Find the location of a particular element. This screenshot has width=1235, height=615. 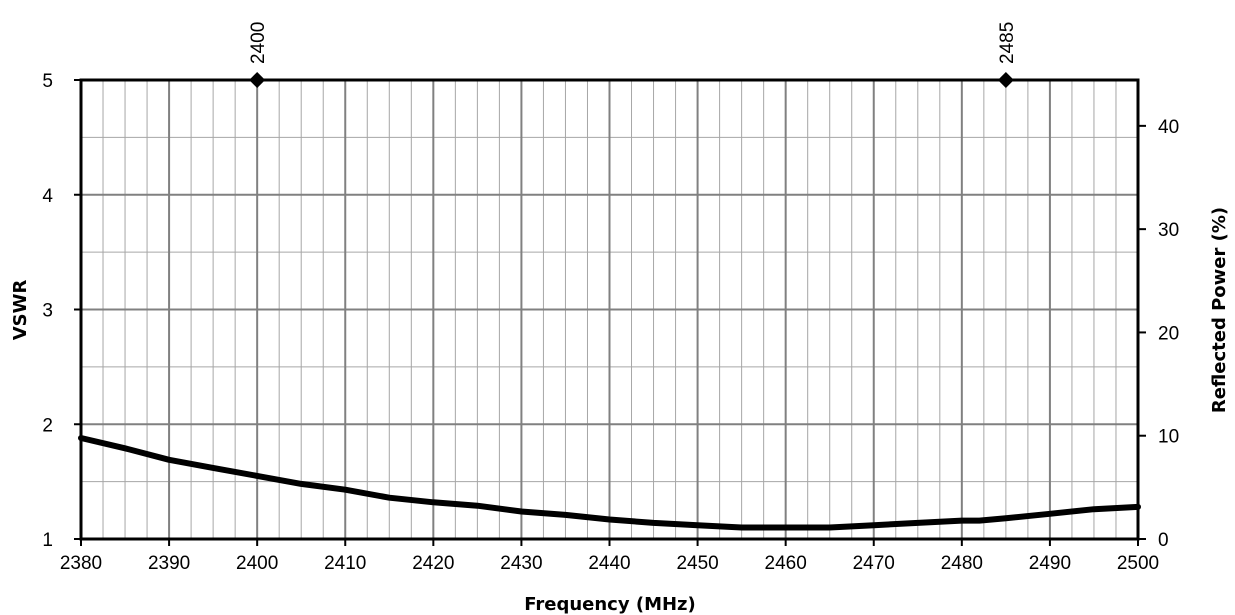

y-tick-label: 4 is located at coordinates (47, 196).